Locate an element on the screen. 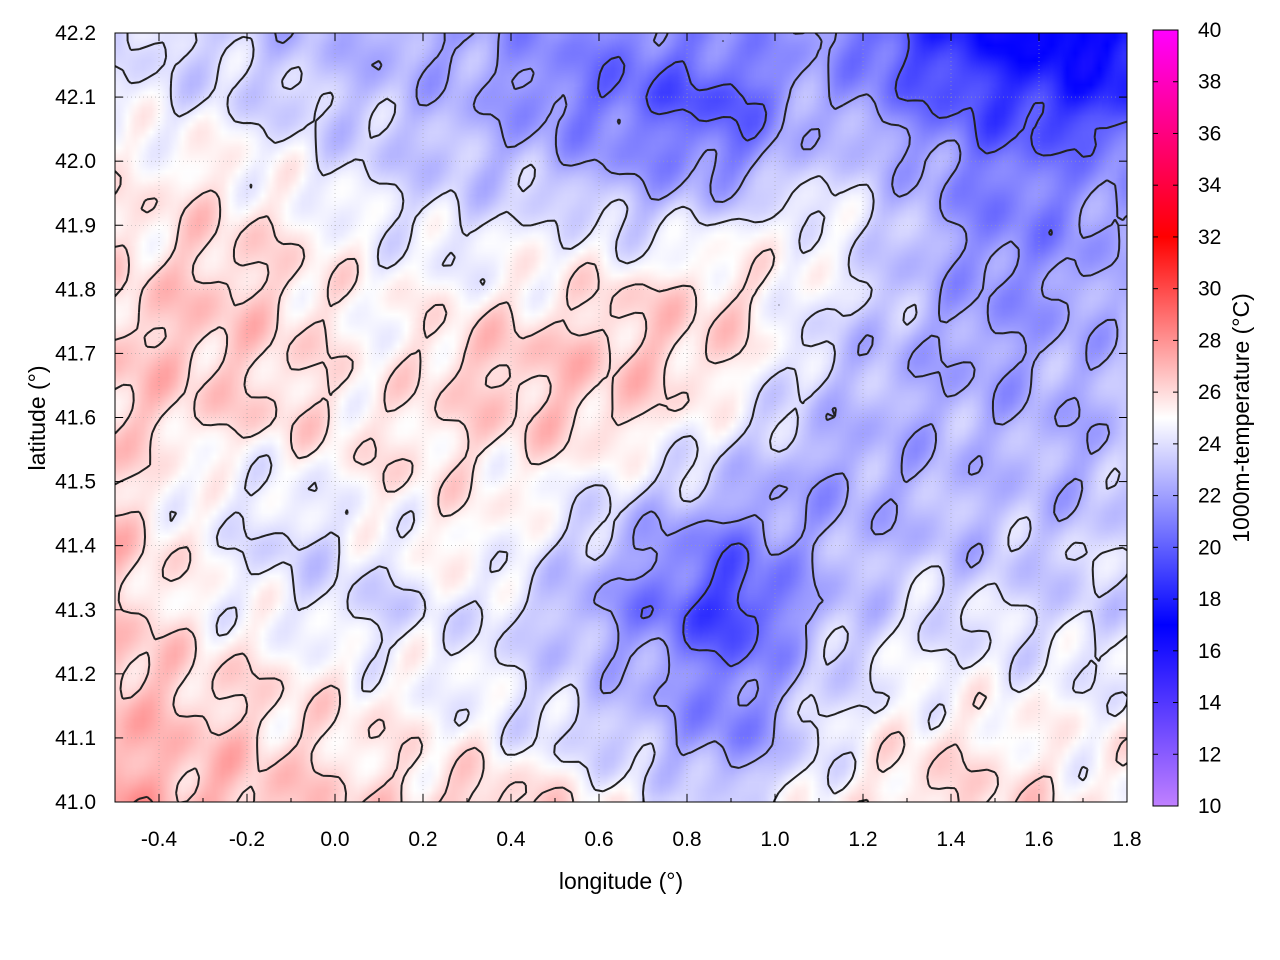 The width and height of the screenshot is (1280, 960). y-tick-label: 42.0 is located at coordinates (75, 161).